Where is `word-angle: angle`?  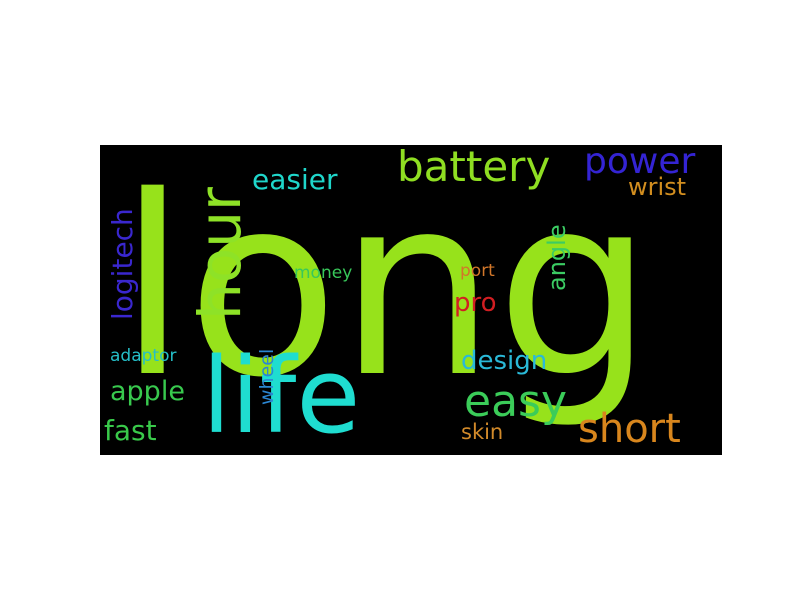
word-angle: angle is located at coordinates (557, 257).